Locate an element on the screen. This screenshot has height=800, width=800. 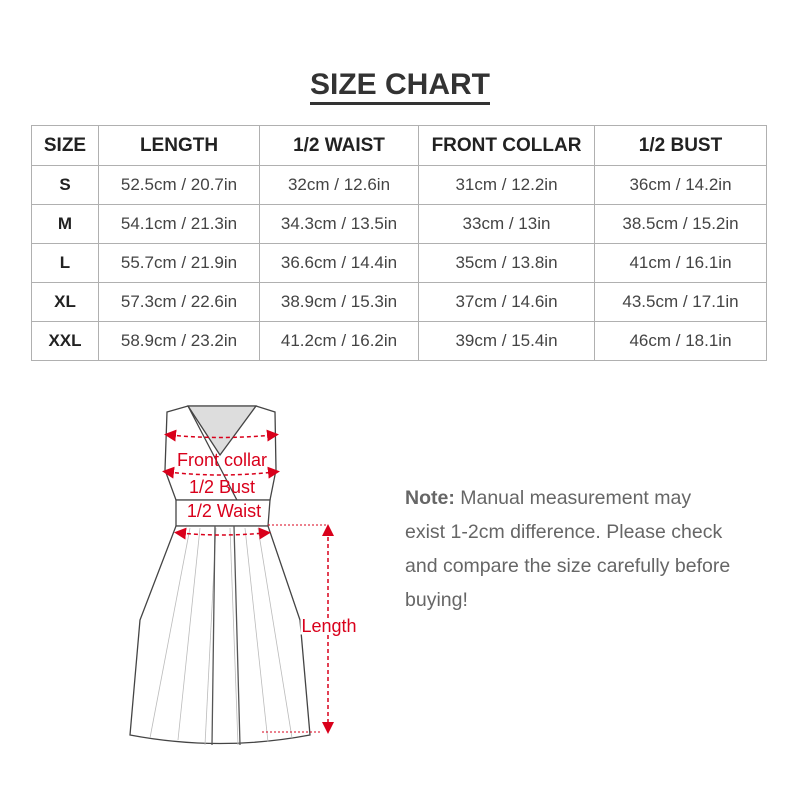
collar-cell: 39cm / 15.4in is located at coordinates (506, 341).